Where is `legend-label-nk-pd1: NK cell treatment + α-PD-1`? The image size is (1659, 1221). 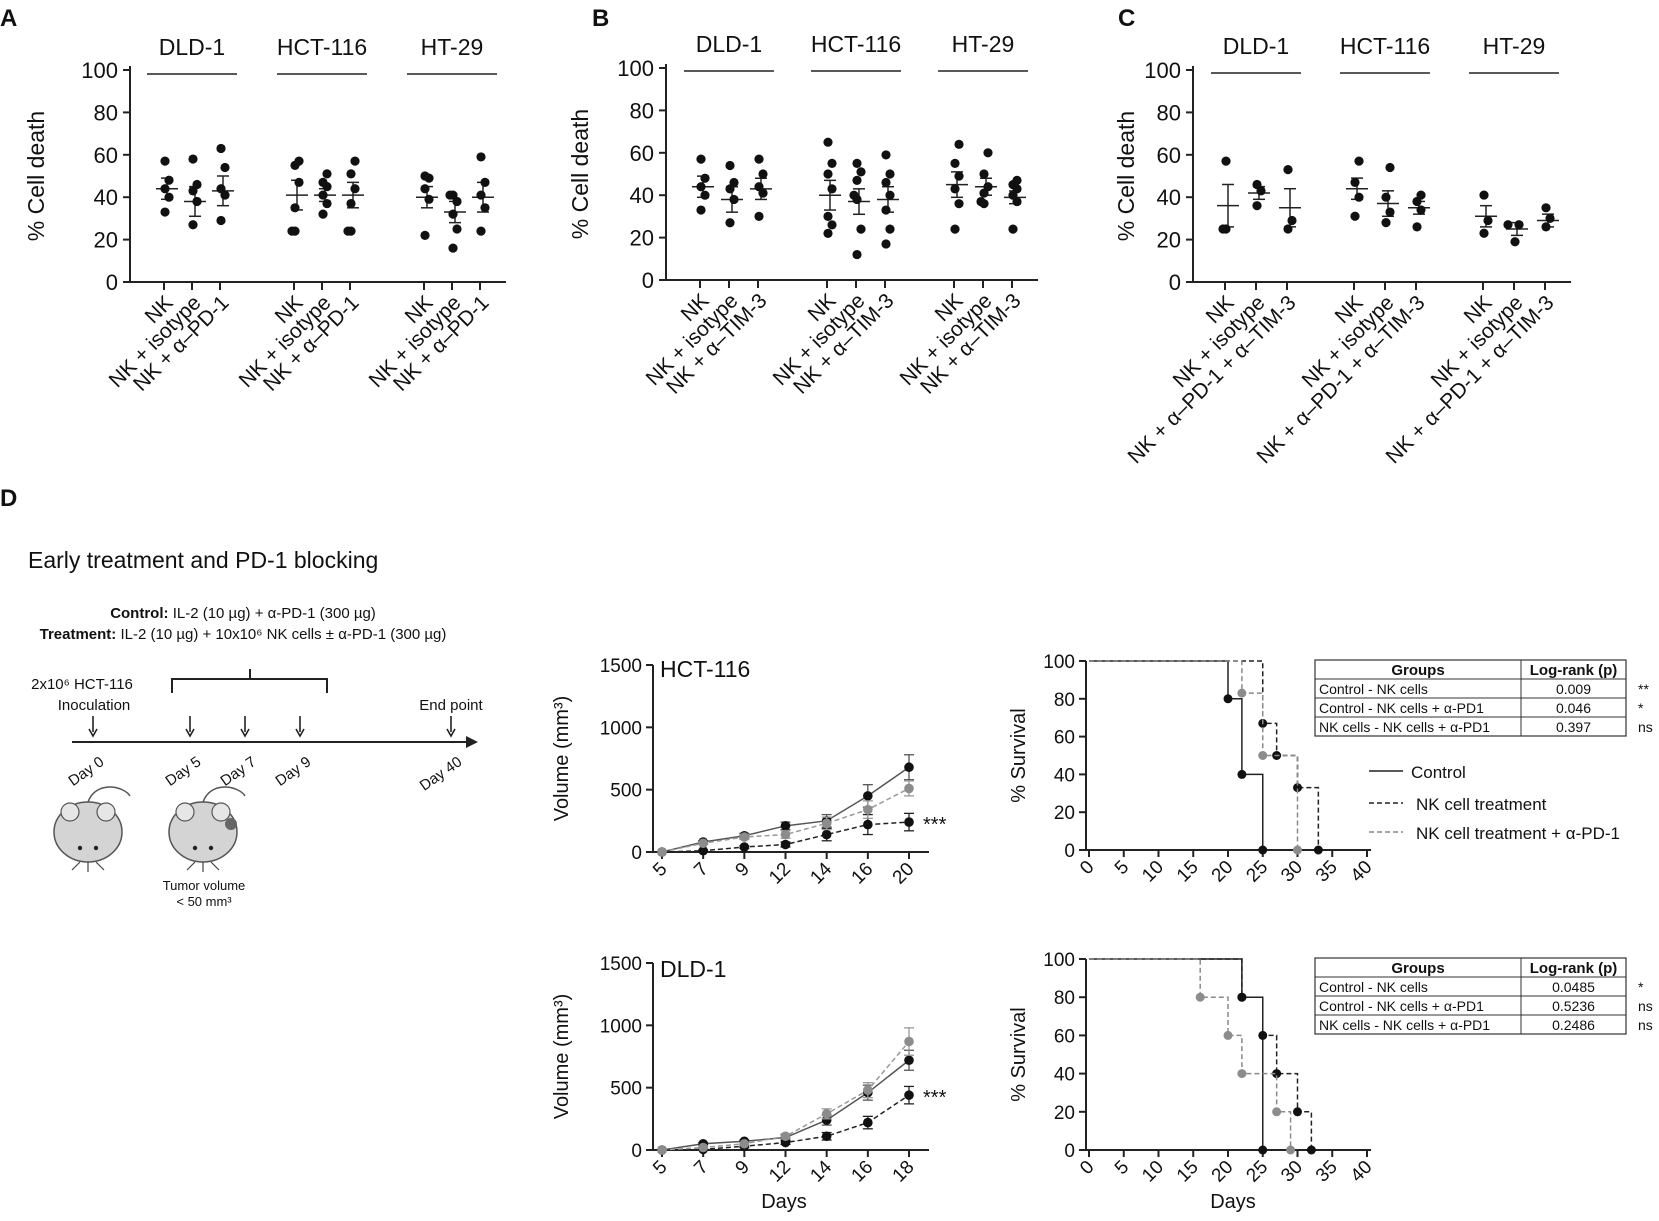
legend-label-nk-pd1: NK cell treatment + α-PD-1 is located at coordinates (1518, 833).